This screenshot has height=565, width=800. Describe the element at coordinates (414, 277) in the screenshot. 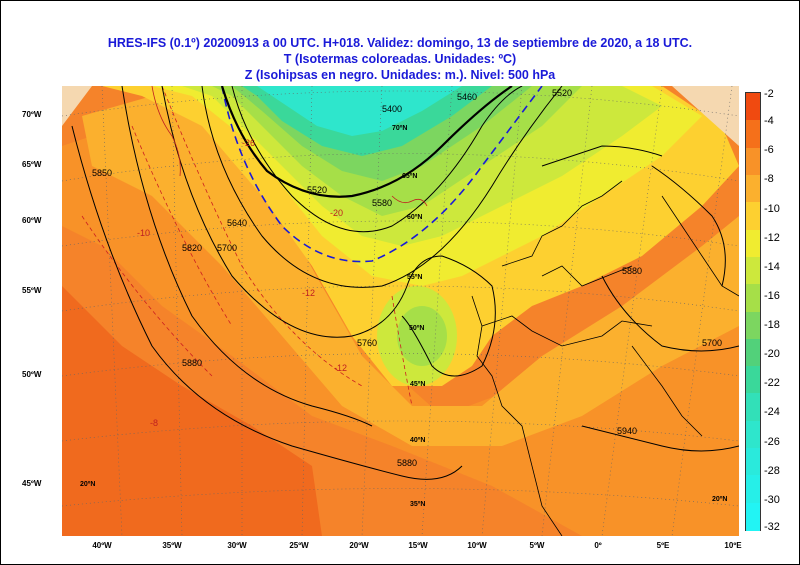

I see `grid-label-55n: 55ºN` at that location.